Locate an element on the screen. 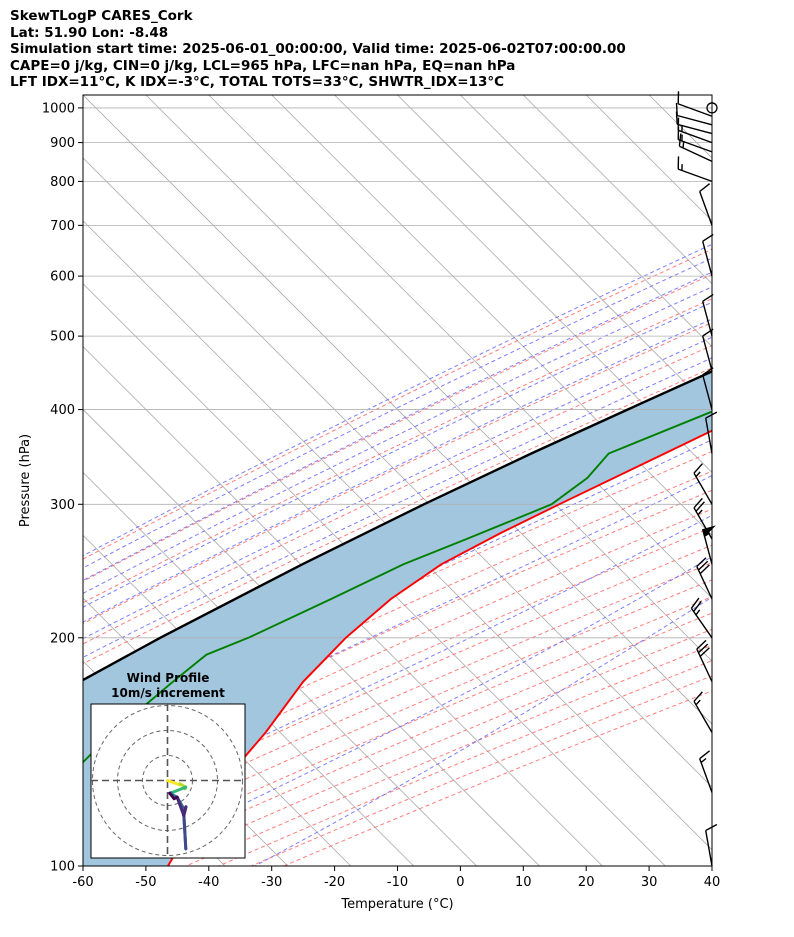 The width and height of the screenshot is (794, 937). y-tick-label: 600 is located at coordinates (62, 277).